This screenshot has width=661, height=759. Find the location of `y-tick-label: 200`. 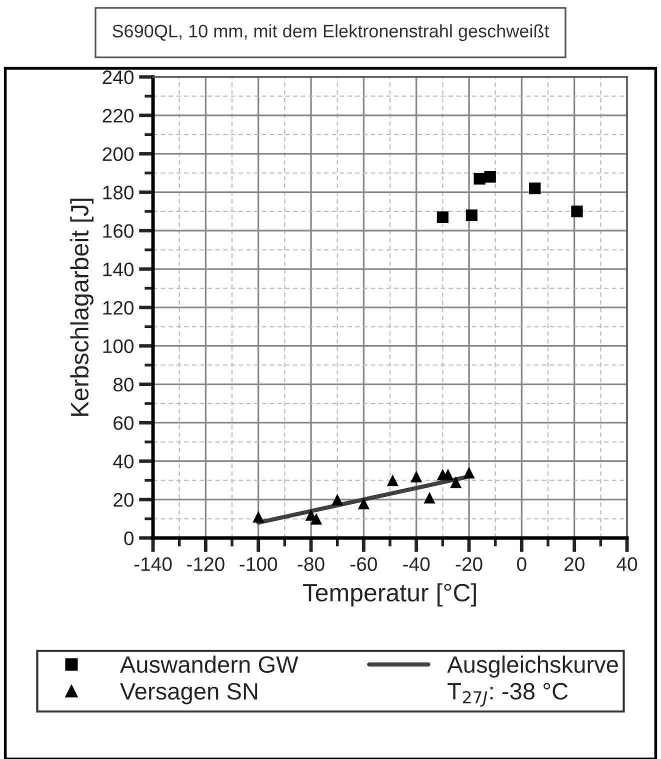

y-tick-label: 200 is located at coordinates (118, 154).